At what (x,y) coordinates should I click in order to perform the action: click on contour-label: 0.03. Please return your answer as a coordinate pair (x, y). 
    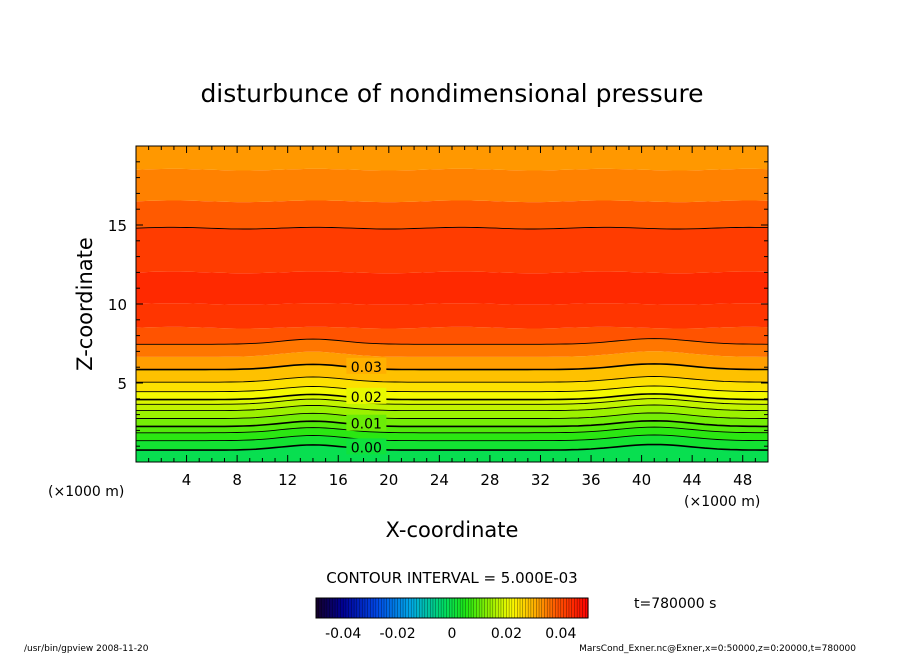
    Looking at the image, I should click on (366, 368).